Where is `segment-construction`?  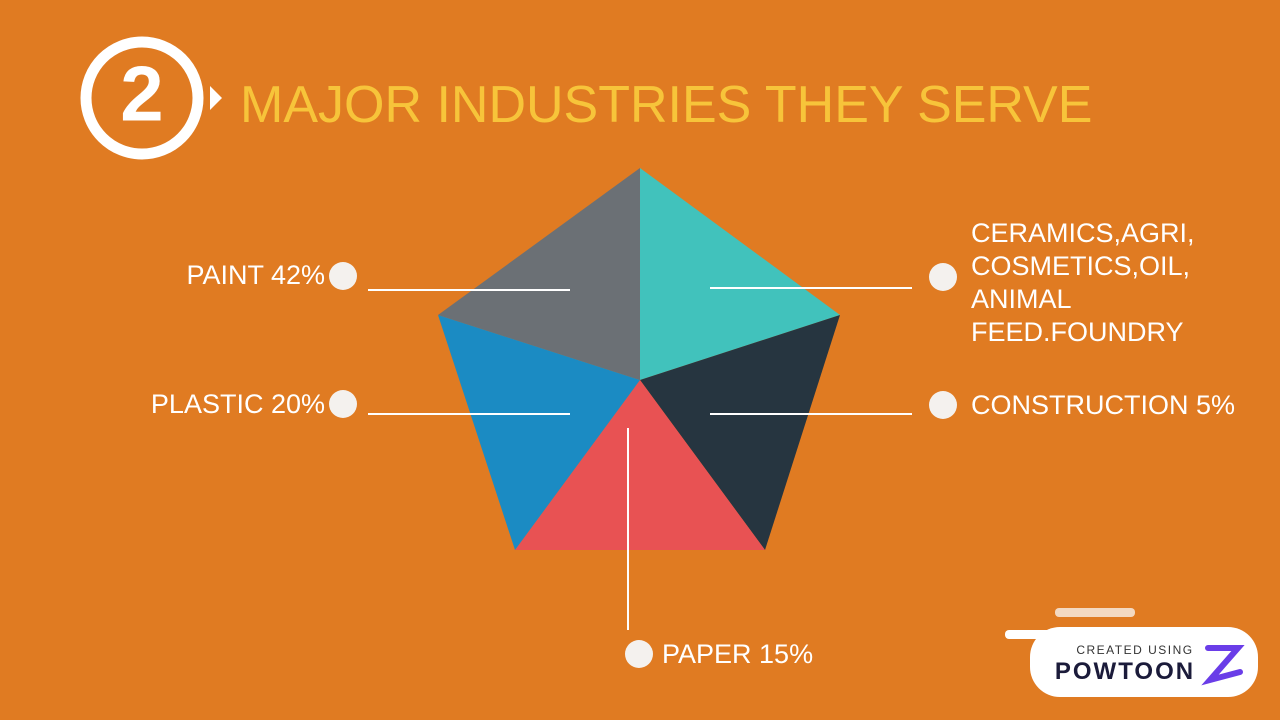
segment-construction is located at coordinates (740, 432).